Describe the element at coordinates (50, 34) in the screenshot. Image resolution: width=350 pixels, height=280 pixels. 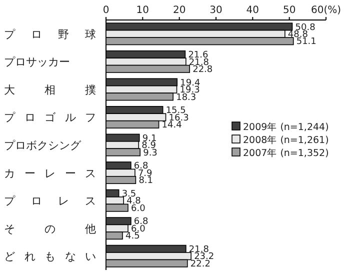
I see `y-tick-label: プロ野球` at that location.